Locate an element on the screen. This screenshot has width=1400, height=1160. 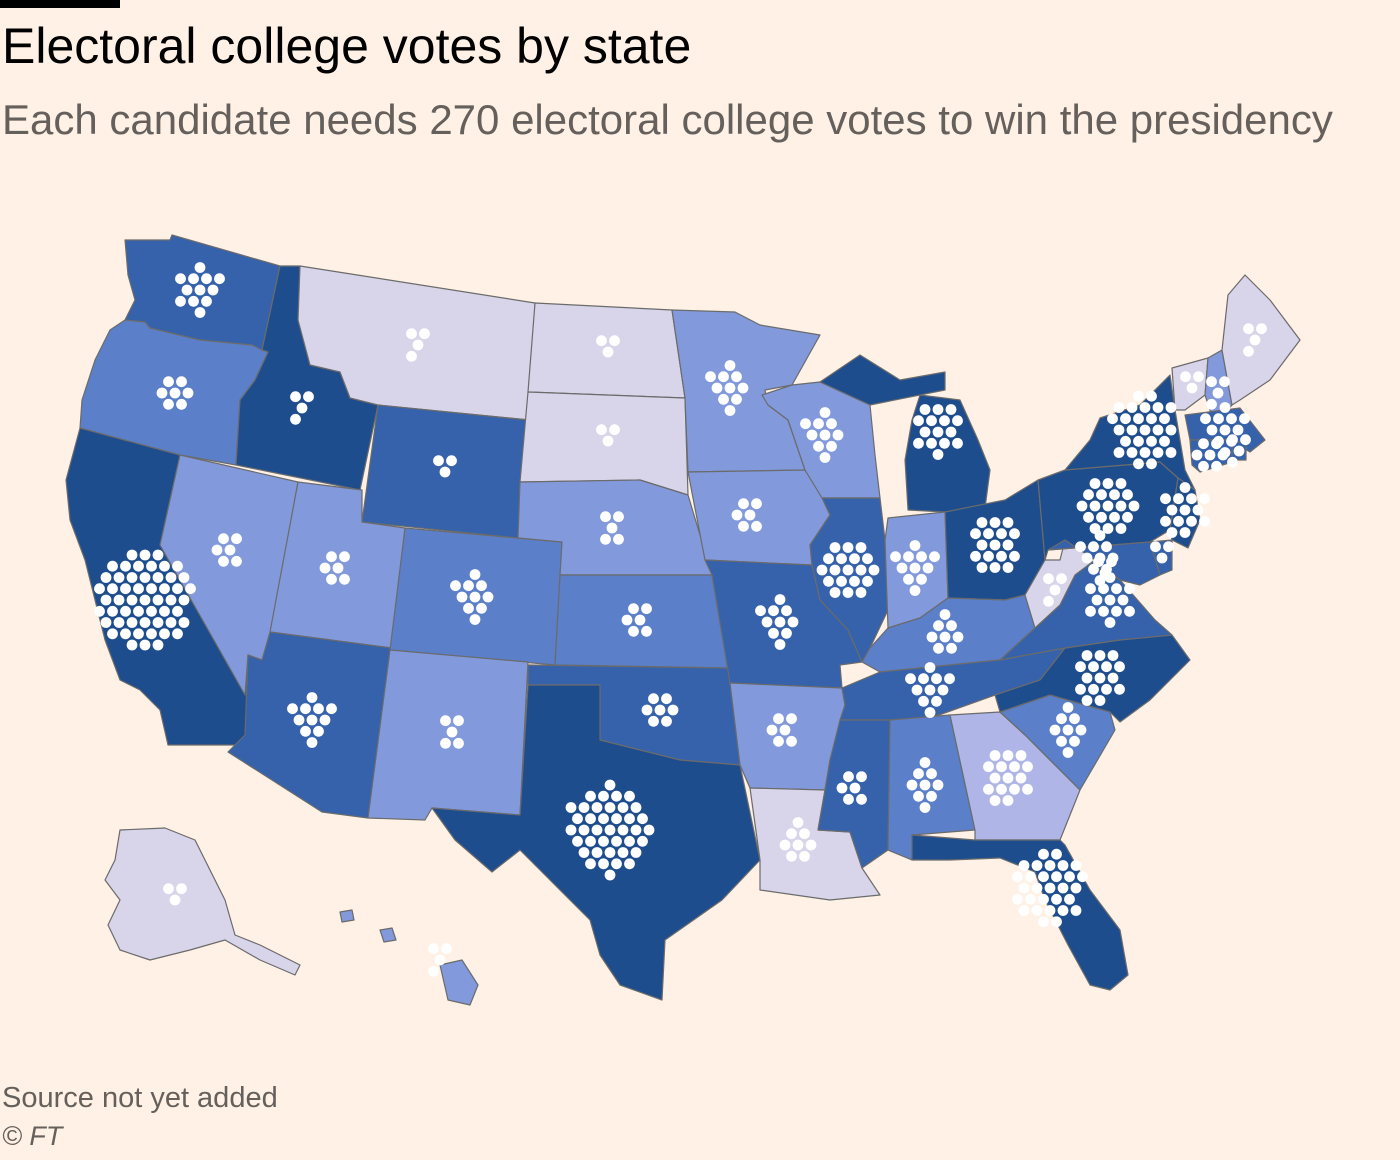
votes-mn is located at coordinates (727, 388).